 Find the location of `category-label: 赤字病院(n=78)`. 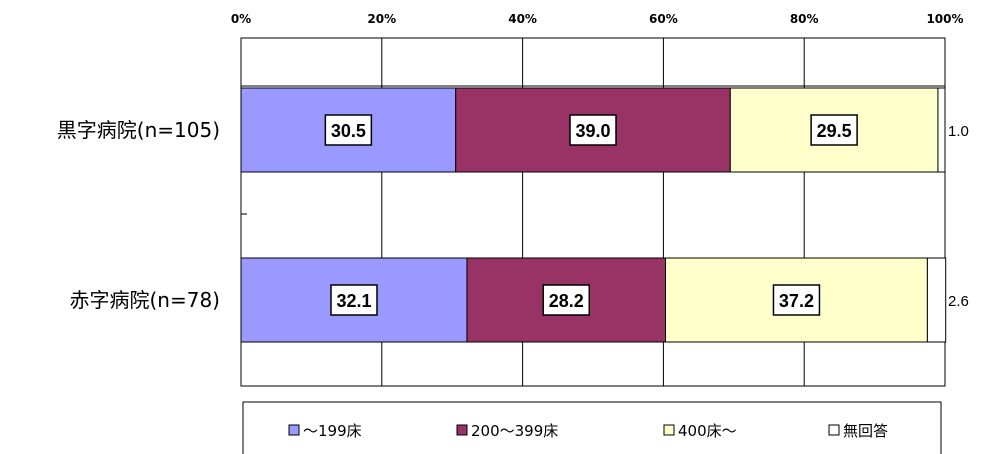

category-label: 赤字病院(n=78) is located at coordinates (145, 300).